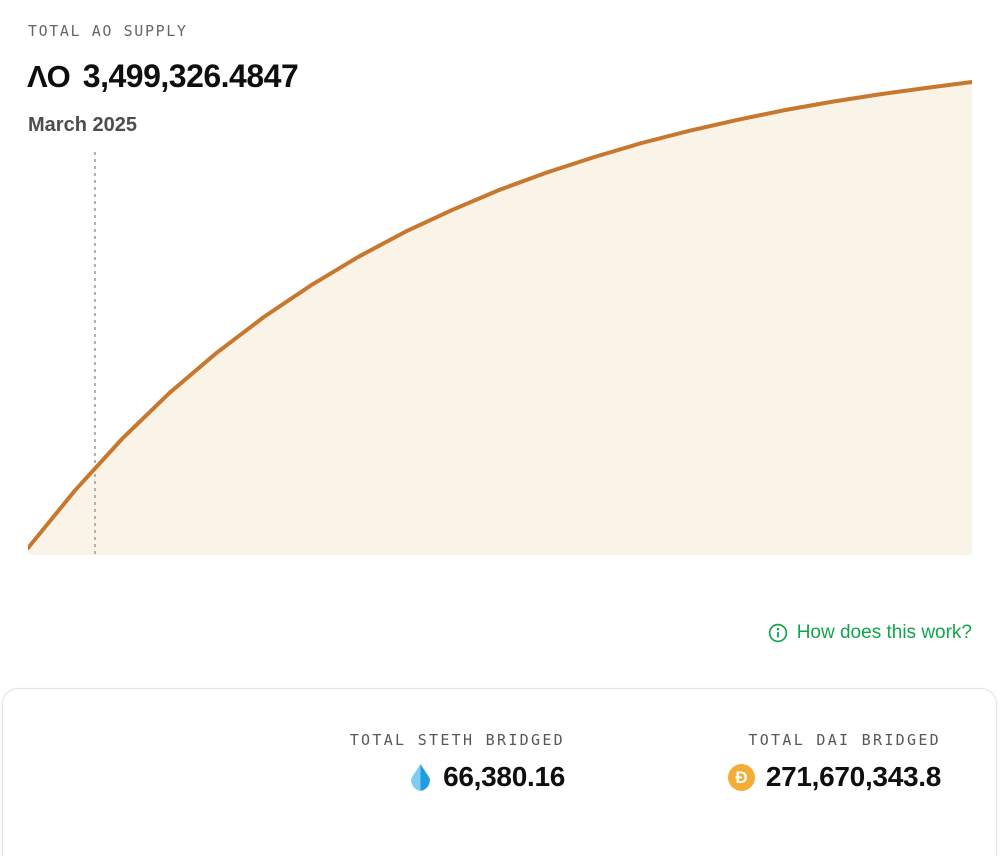 This screenshot has height=856, width=1000. Describe the element at coordinates (884, 632) in the screenshot. I see `how-link-label: How does this work?` at that location.